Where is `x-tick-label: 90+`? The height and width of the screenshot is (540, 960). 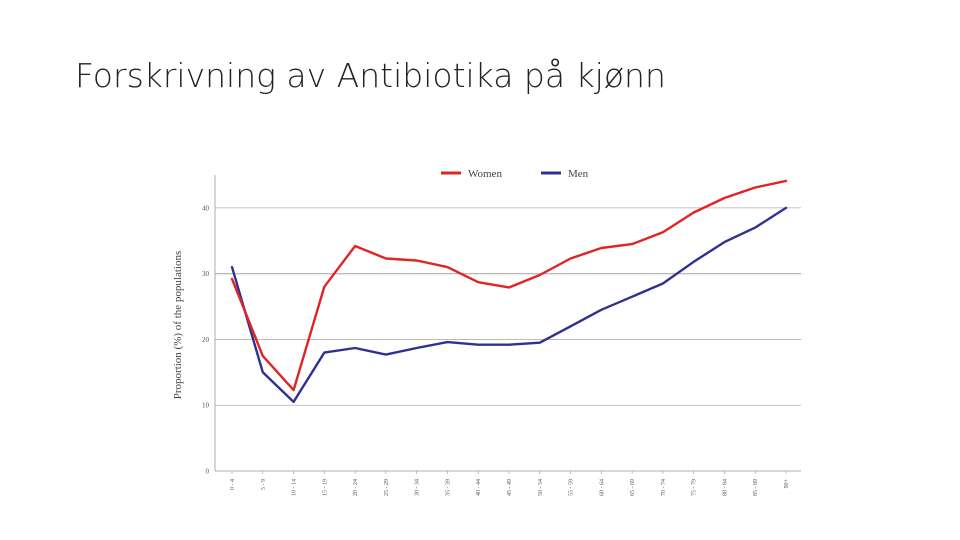 x-tick-label: 90+ is located at coordinates (787, 483).